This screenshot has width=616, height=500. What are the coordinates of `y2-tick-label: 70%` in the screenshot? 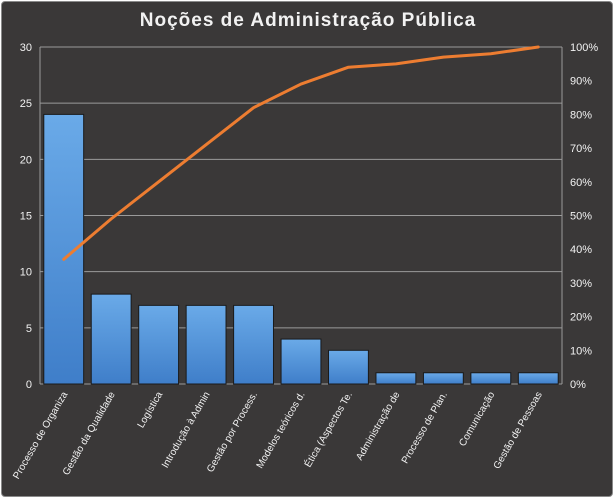 It's located at (581, 149).